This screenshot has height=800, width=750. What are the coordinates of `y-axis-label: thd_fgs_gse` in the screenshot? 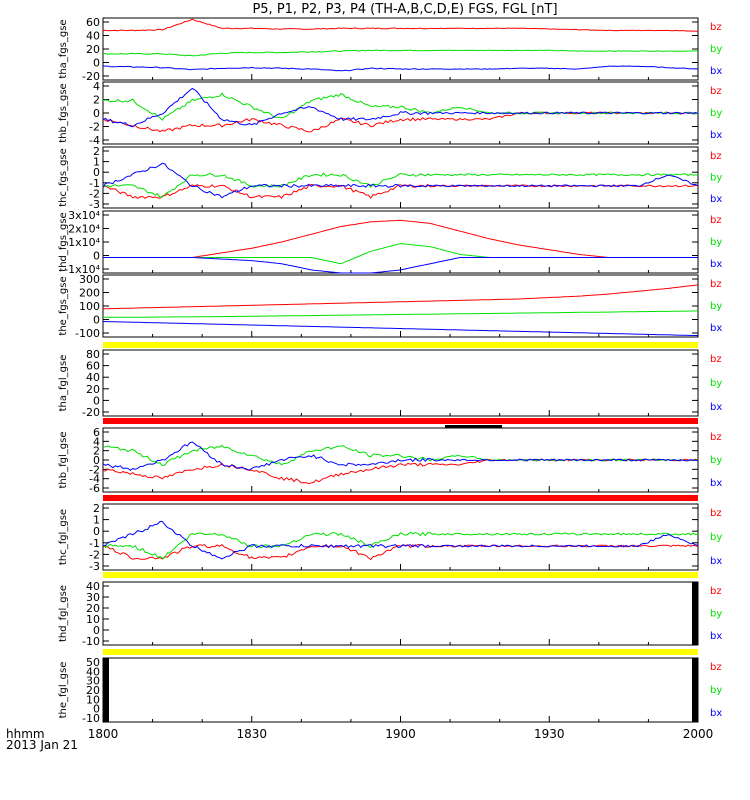 It's located at (63, 241).